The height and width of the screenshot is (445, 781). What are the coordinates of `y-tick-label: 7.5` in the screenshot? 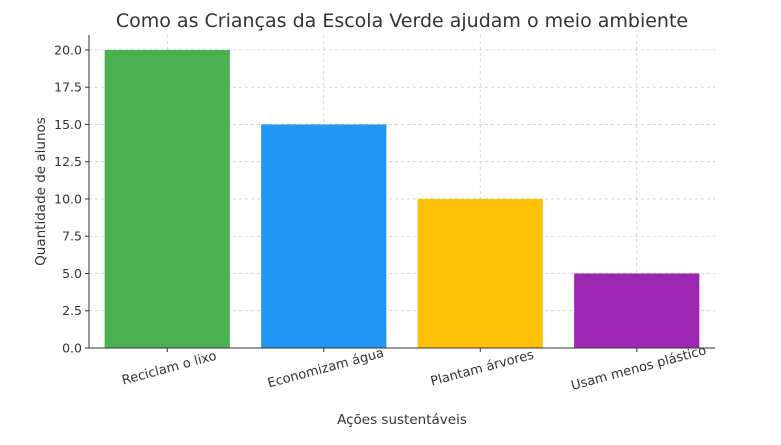 It's located at (72, 236).